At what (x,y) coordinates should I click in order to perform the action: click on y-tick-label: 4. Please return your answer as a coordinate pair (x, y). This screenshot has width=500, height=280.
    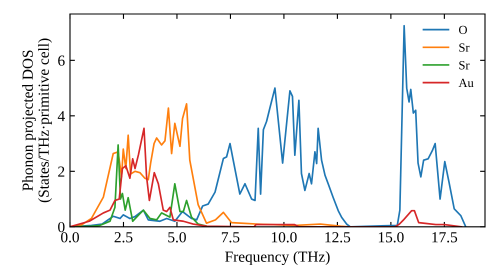
    Looking at the image, I should click on (61, 116).